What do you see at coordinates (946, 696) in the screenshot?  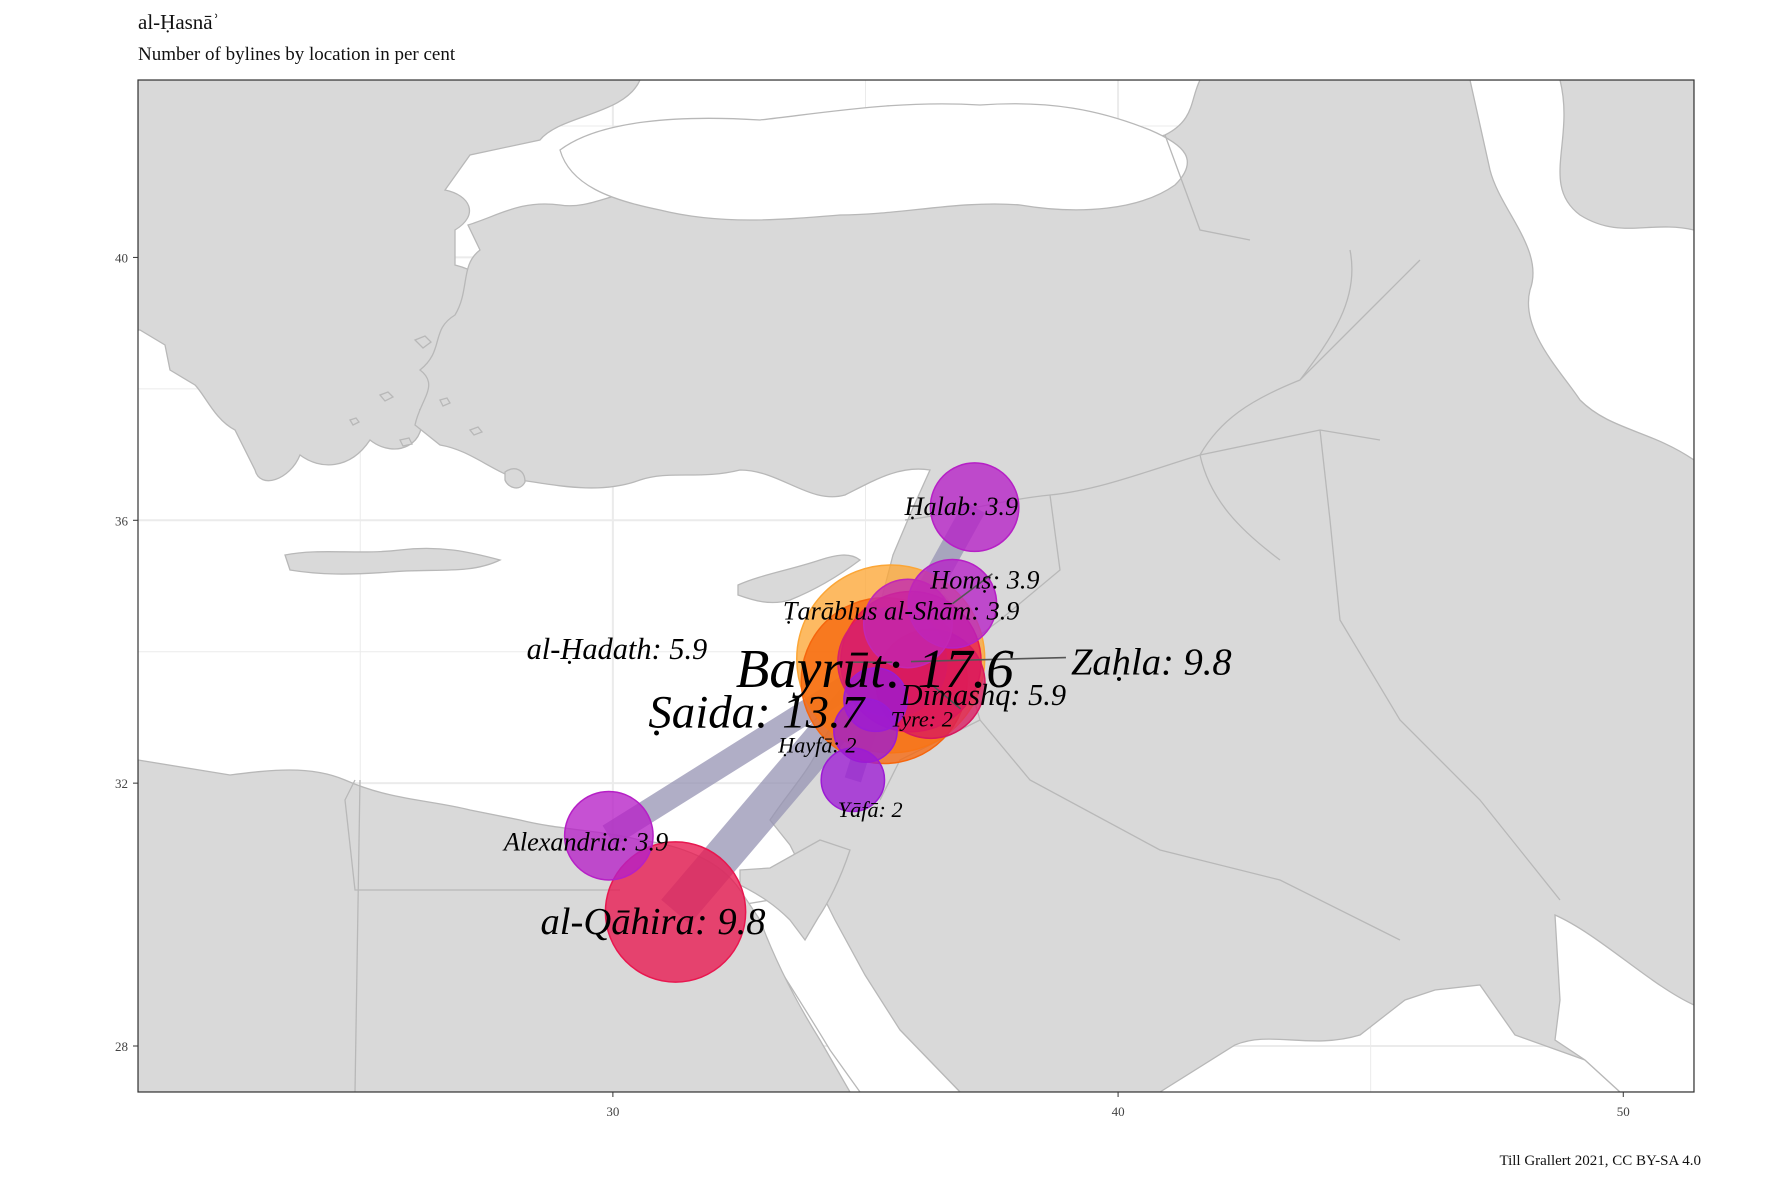 I see `leader-Dimashq` at bounding box center [946, 696].